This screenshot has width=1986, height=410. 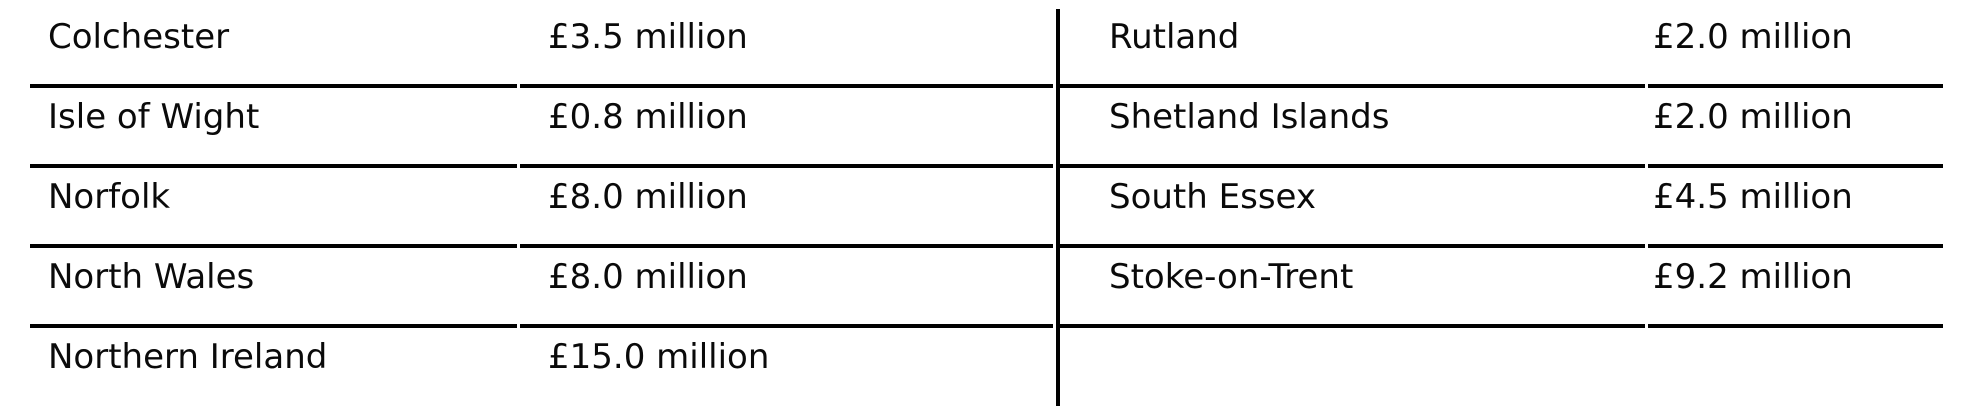 I want to click on region-name-cell: Isle of Wight, so click(x=273, y=128).